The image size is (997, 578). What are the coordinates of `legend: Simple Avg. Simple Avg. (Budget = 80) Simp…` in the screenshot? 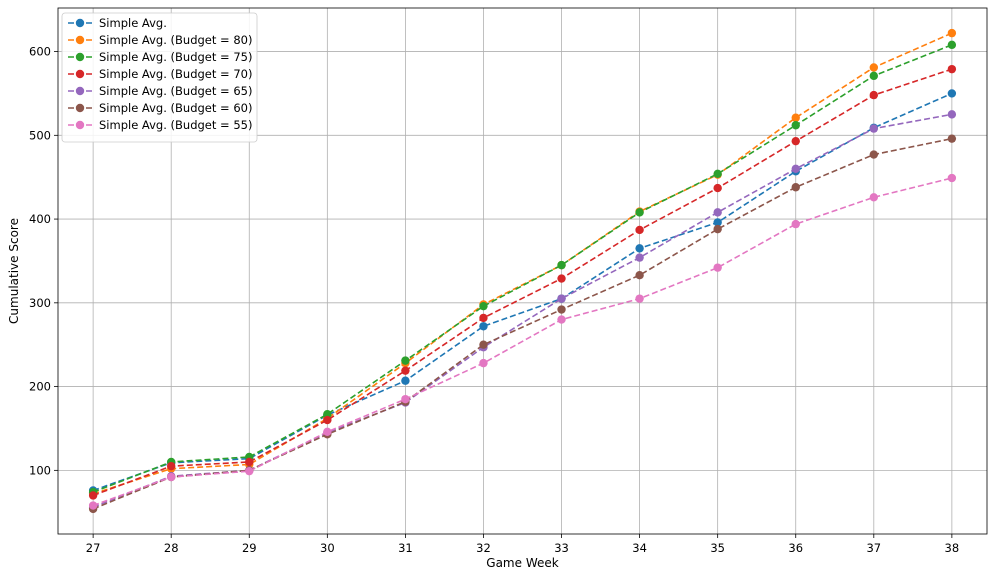 It's located at (159, 77).